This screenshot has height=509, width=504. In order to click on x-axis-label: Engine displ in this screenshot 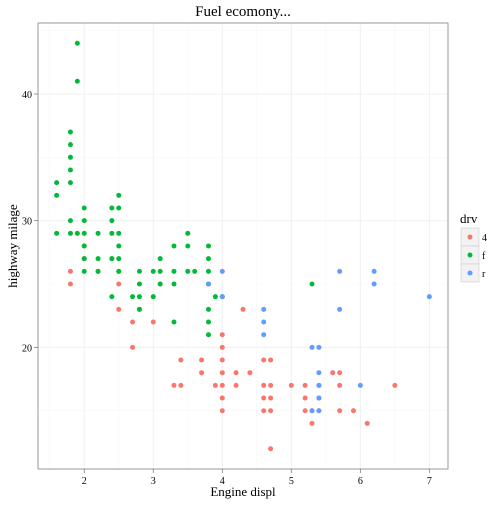, I will do `click(243, 491)`.